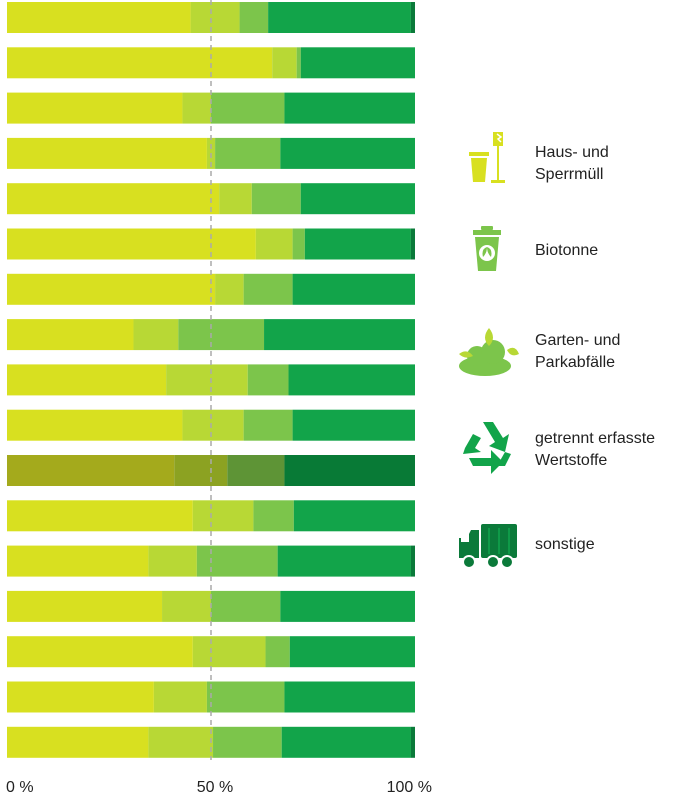  Describe the element at coordinates (223, 516) in the screenshot. I see `bar-segment-row12-series2` at that location.